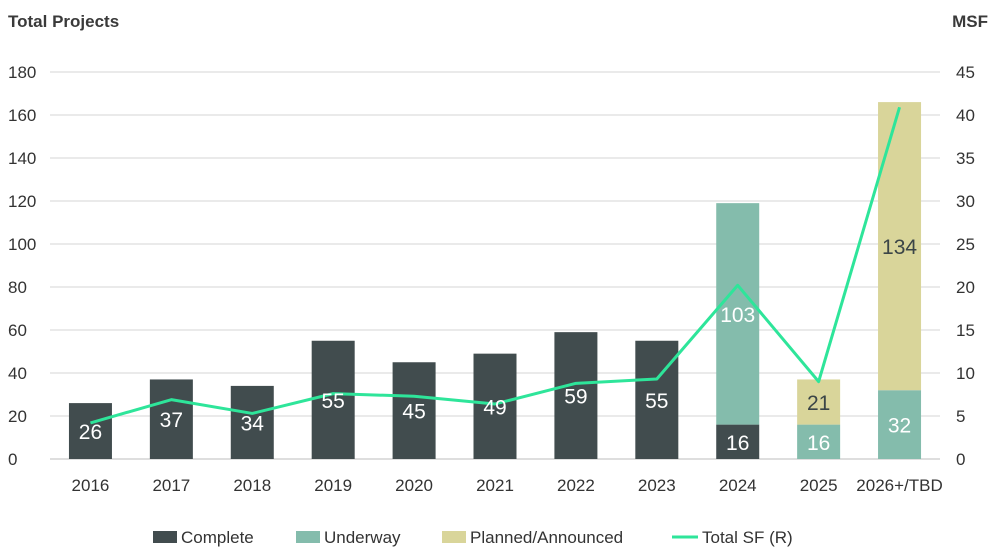  I want to click on data-label: 45, so click(413, 412).